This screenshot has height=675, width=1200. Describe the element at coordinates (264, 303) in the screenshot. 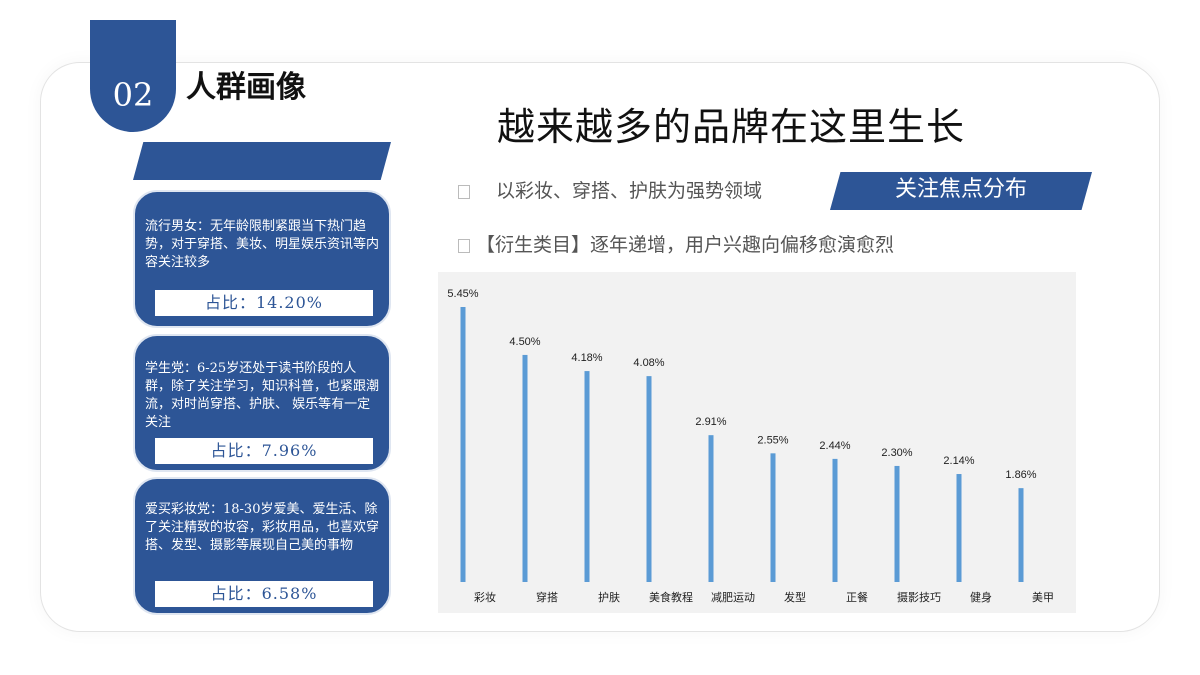

I see `card-share: 占比：14.20%` at that location.